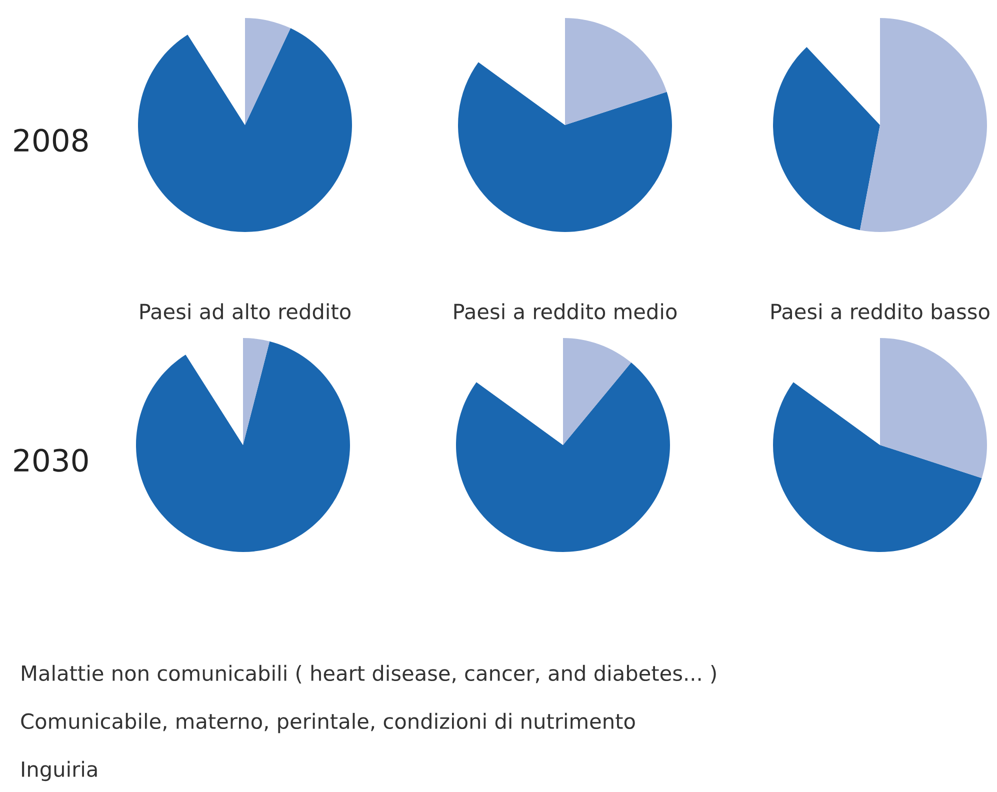 This screenshot has height=792, width=997. I want to click on text: Malattie non comunicabili ( heart disease, cancer, and diabetes... ), so click(369, 674).